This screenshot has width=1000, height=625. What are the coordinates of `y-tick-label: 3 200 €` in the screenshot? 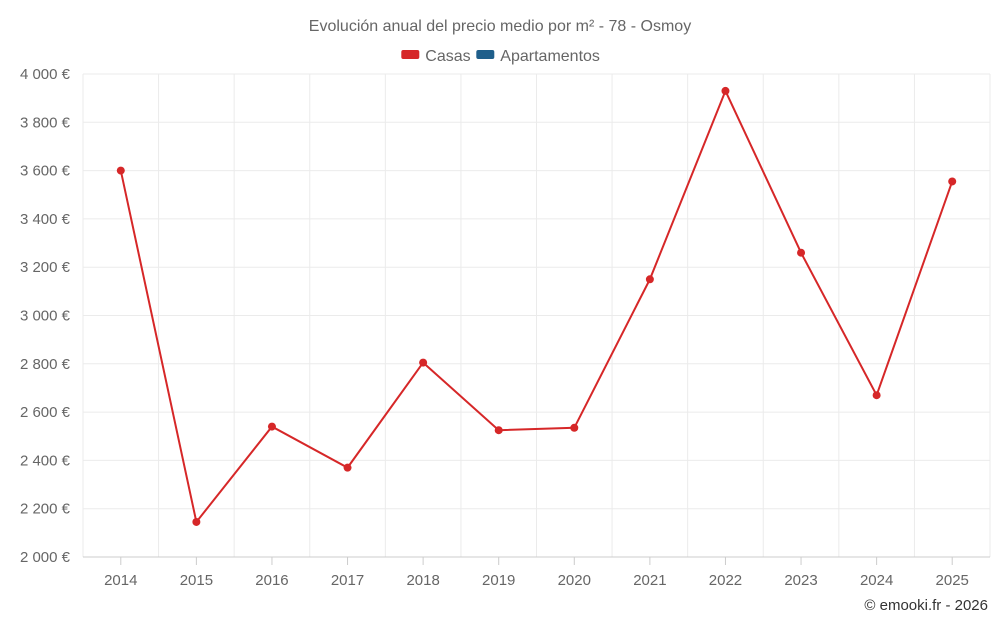 It's located at (45, 267).